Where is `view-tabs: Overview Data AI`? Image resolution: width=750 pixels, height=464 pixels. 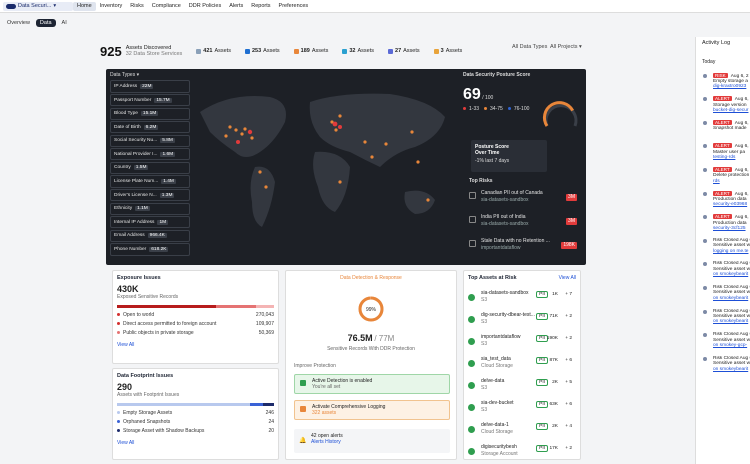 view-tabs: Overview Data AI is located at coordinates (35, 23).